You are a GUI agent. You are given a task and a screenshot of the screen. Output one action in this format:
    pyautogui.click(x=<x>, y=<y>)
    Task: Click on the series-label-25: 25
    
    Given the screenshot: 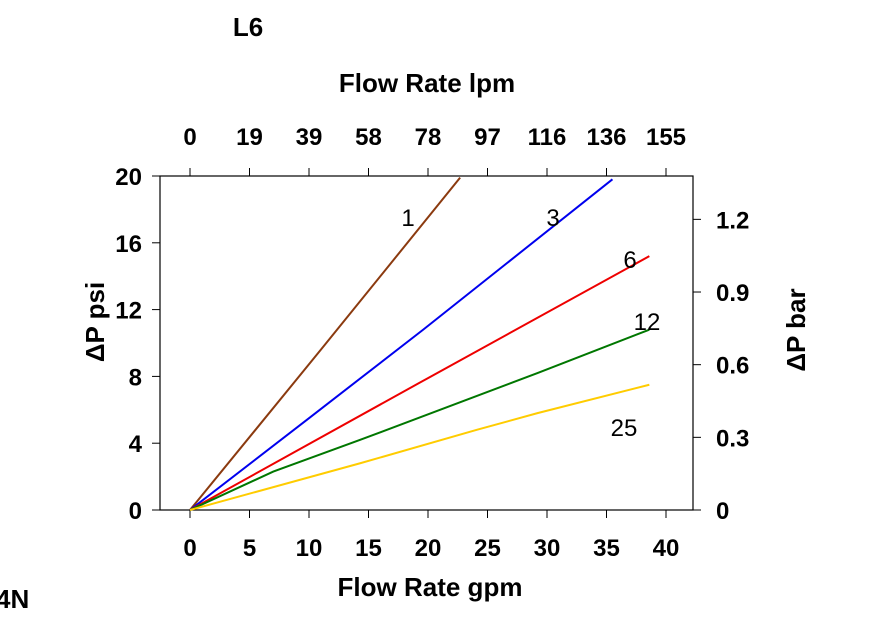 What is the action you would take?
    pyautogui.click(x=624, y=428)
    